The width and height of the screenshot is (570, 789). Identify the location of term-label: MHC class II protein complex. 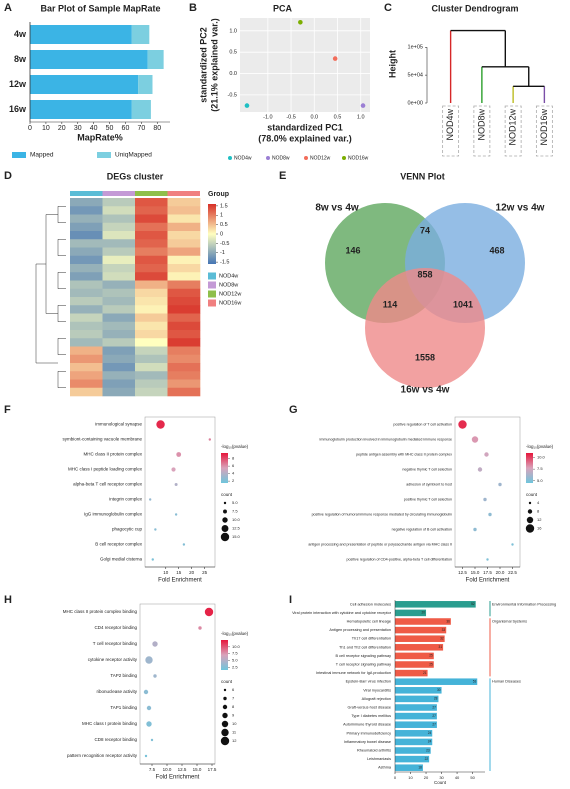
(112, 454).